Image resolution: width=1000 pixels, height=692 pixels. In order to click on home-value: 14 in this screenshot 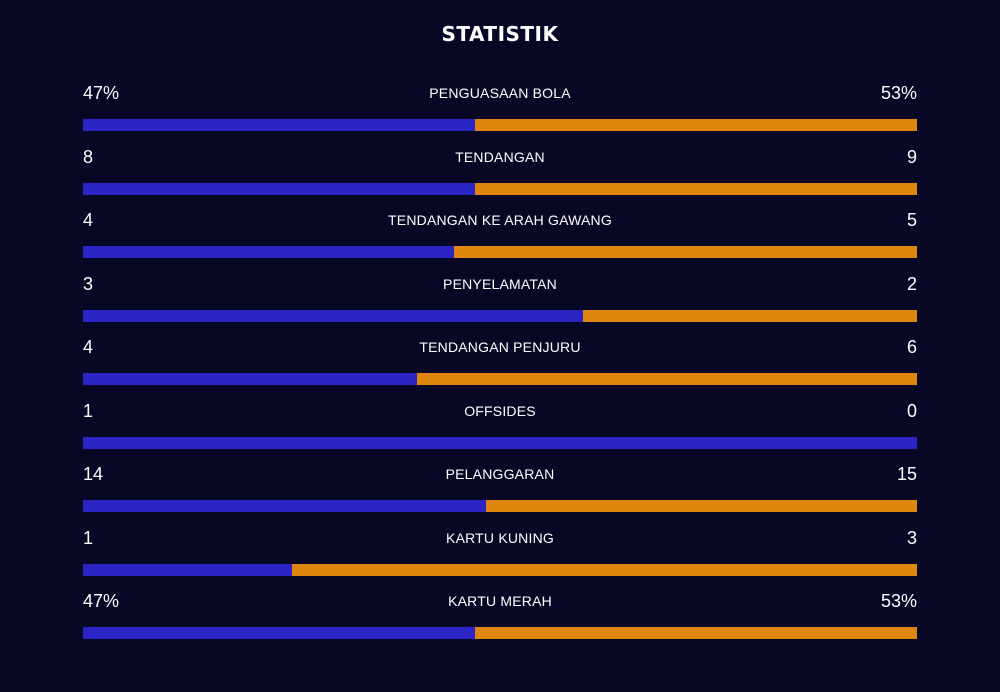, I will do `click(93, 474)`.